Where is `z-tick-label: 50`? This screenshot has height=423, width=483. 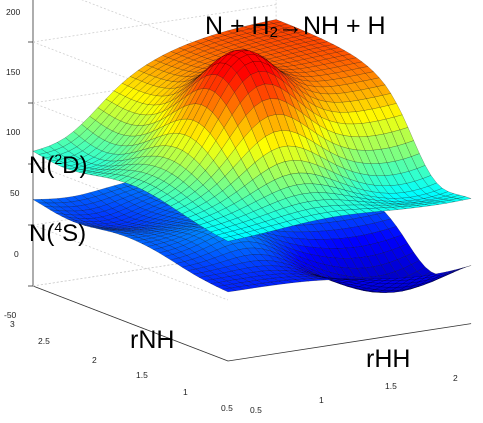
z-tick-label: 50 is located at coordinates (15, 193).